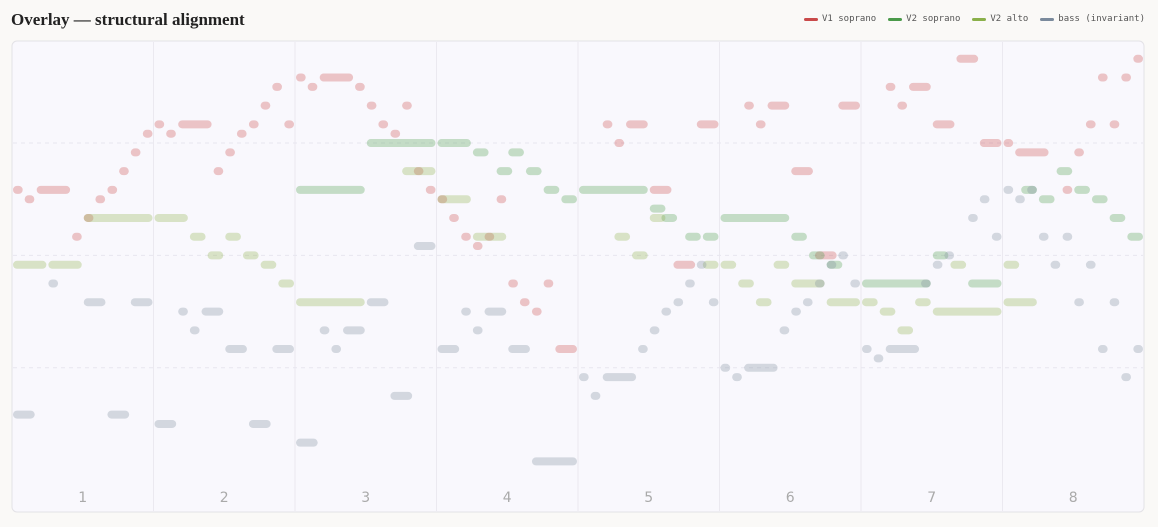 Image resolution: width=1158 pixels, height=527 pixels. I want to click on legend-label: V2 alto, so click(1009, 19).